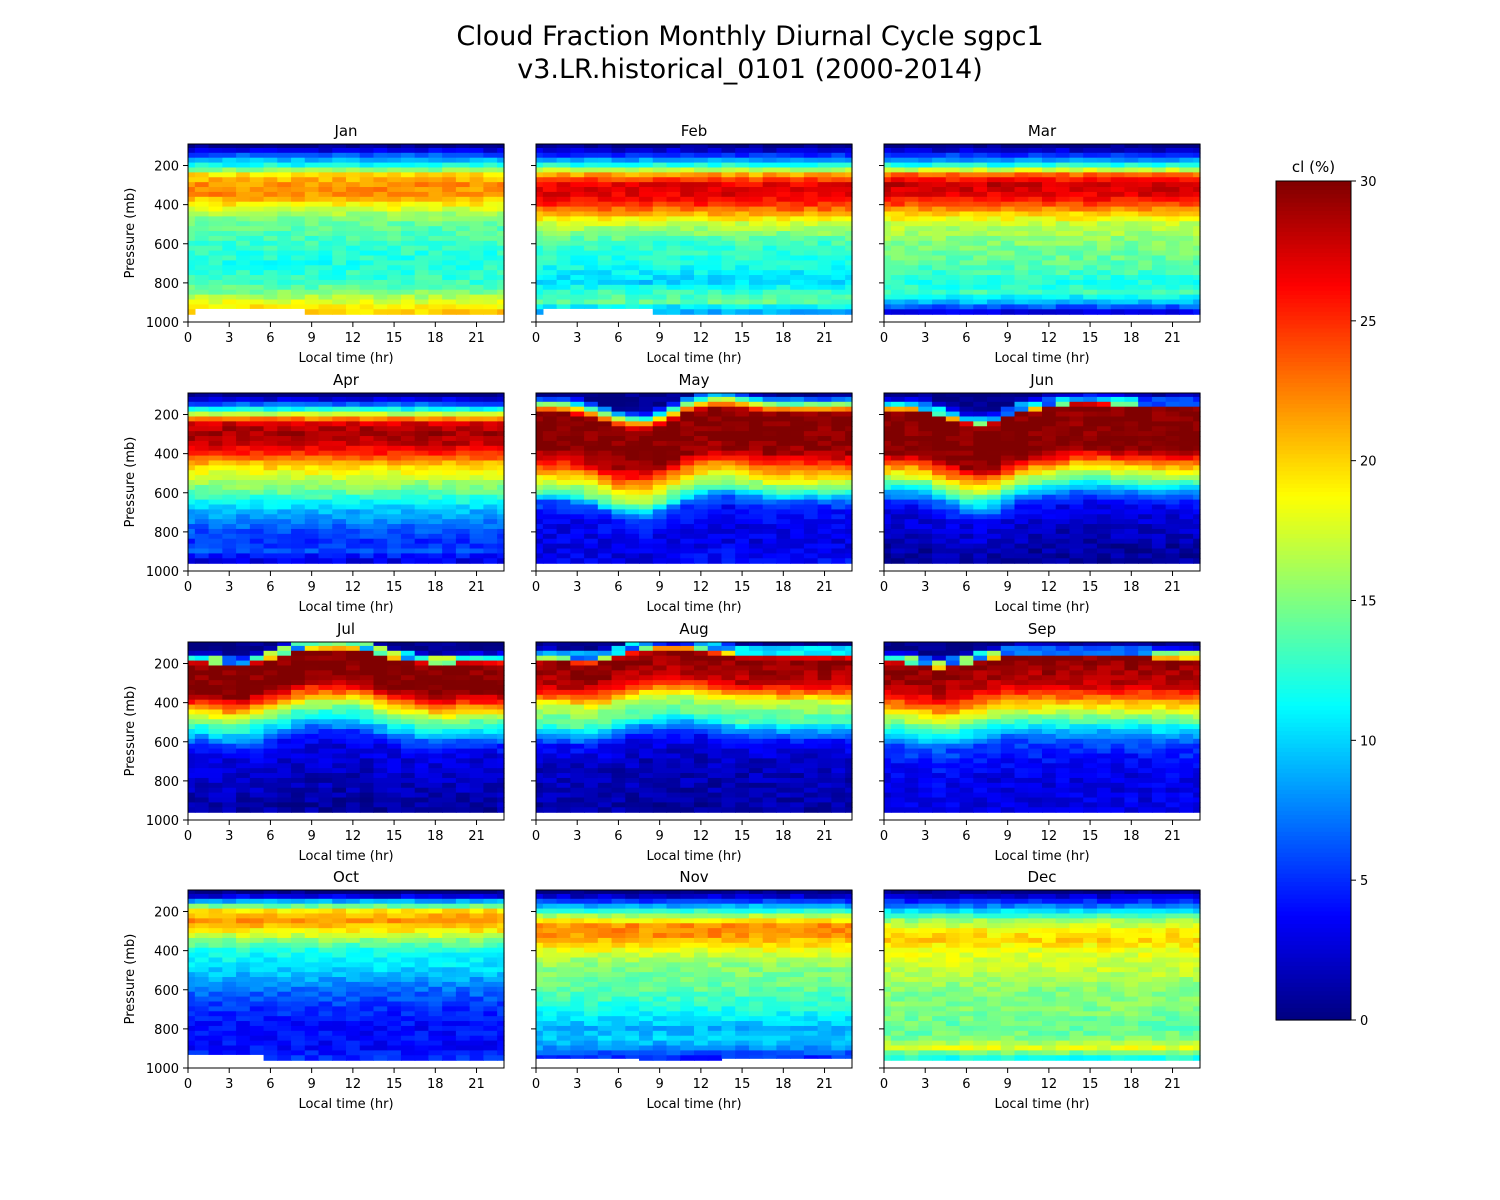  I want to click on x-axis-label: Local time (hr), so click(1041, 358).